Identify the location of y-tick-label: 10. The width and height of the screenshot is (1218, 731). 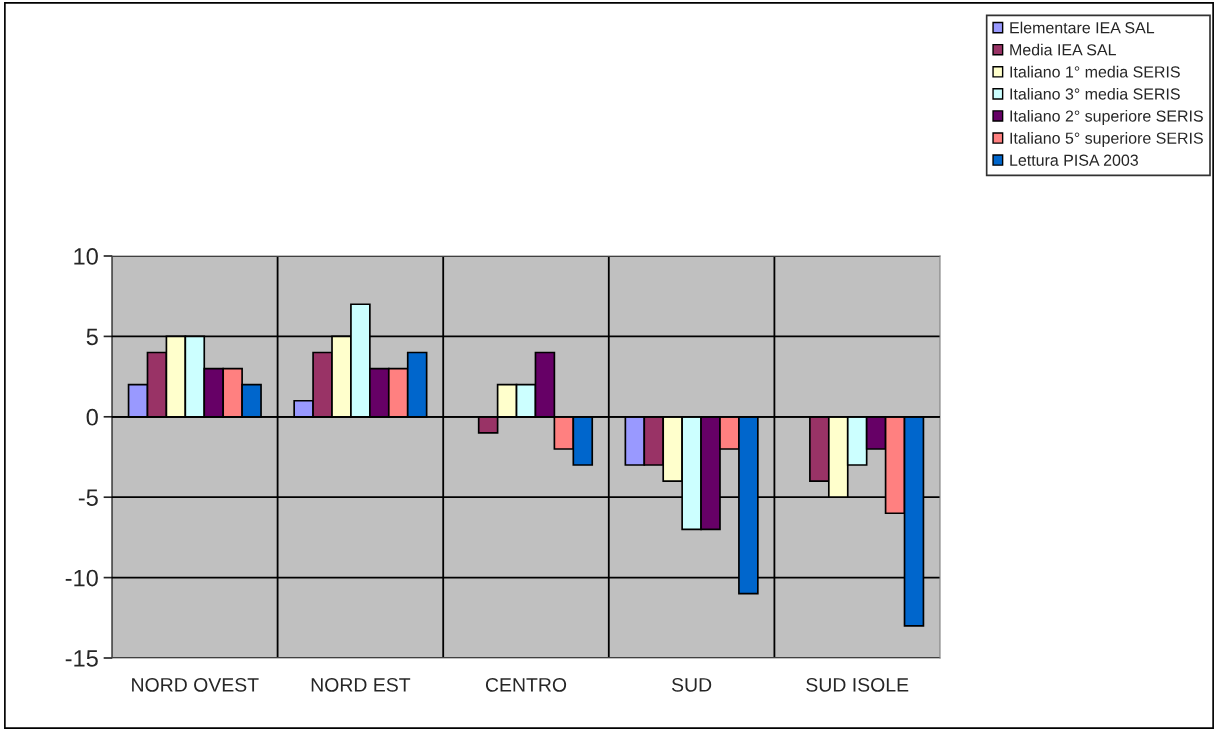
(86, 256).